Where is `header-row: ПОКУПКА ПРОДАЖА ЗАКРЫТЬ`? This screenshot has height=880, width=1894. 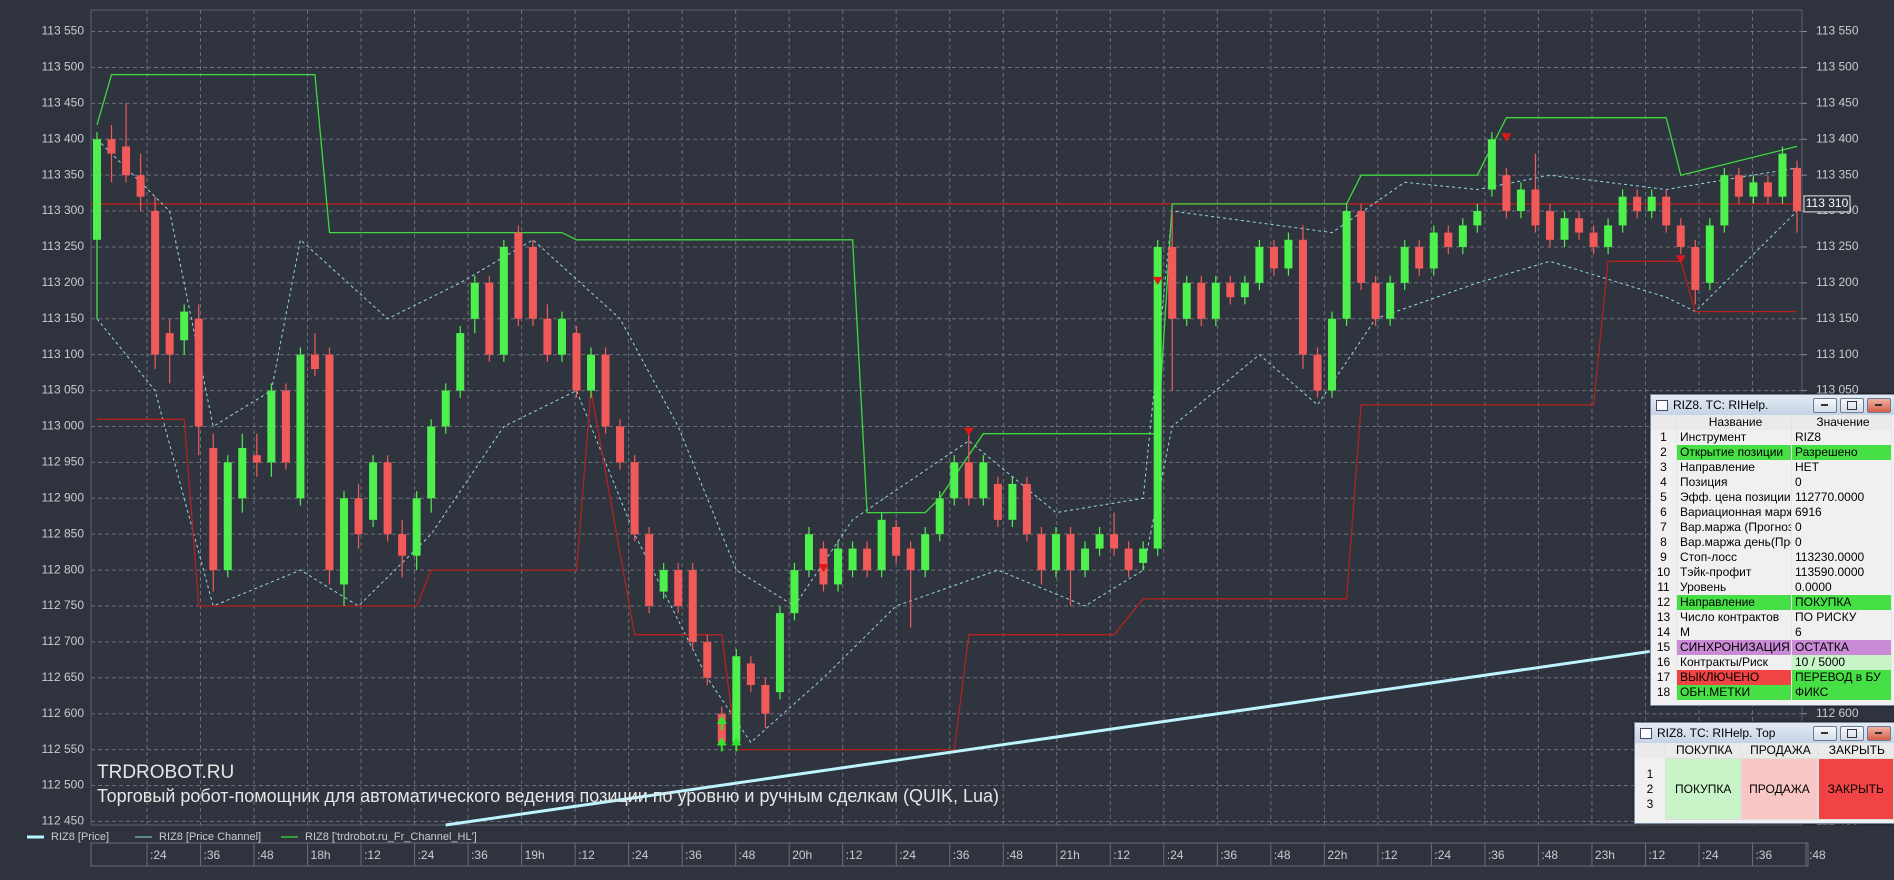 header-row: ПОКУПКА ПРОДАЖА ЗАКРЫТЬ is located at coordinates (1764, 750).